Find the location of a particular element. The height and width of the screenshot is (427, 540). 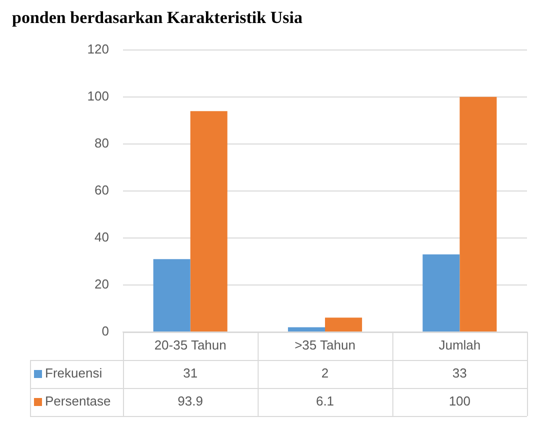

data-label: 100 is located at coordinates (459, 401).